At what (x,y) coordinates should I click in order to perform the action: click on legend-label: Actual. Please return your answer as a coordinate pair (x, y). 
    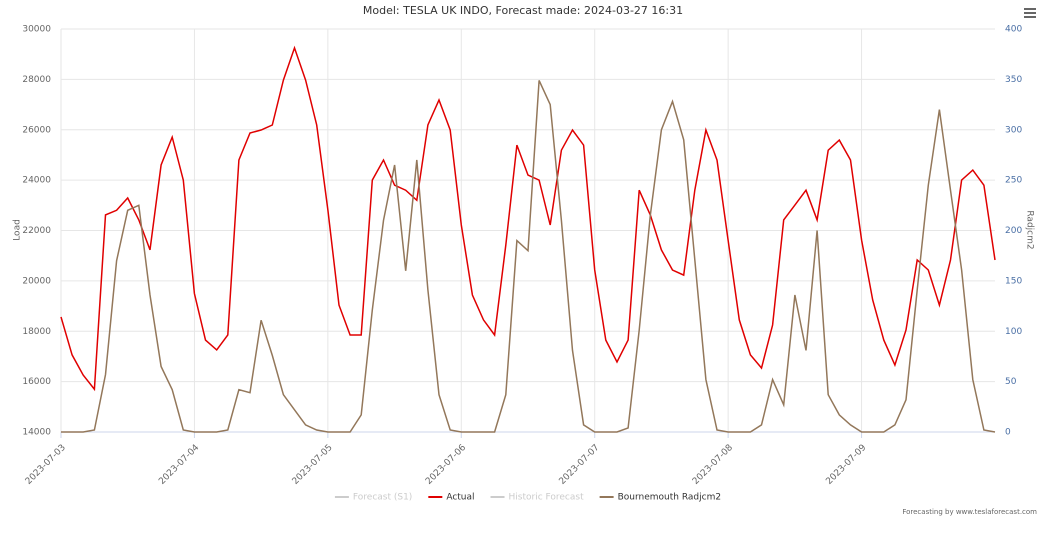
    Looking at the image, I should click on (460, 498).